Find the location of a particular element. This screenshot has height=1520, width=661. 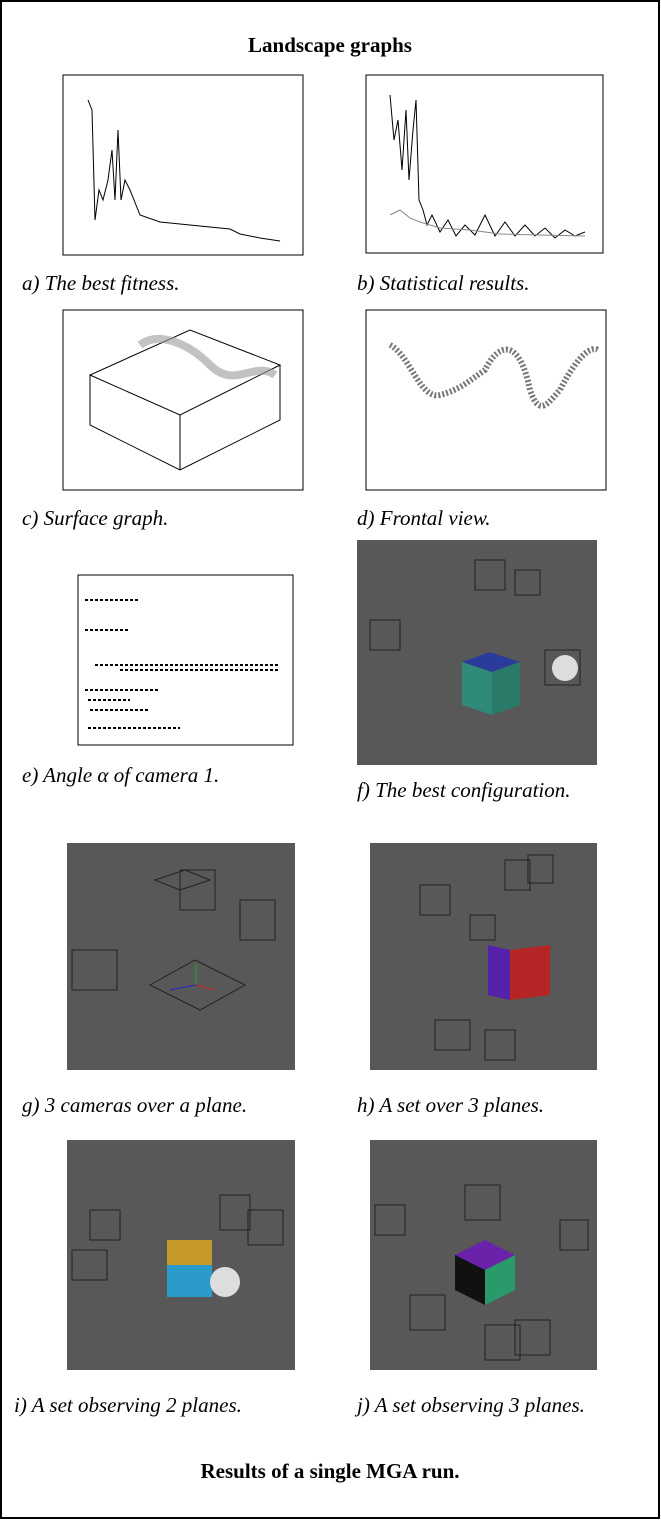

caption: h) A set over 3 planes. is located at coordinates (450, 1105).